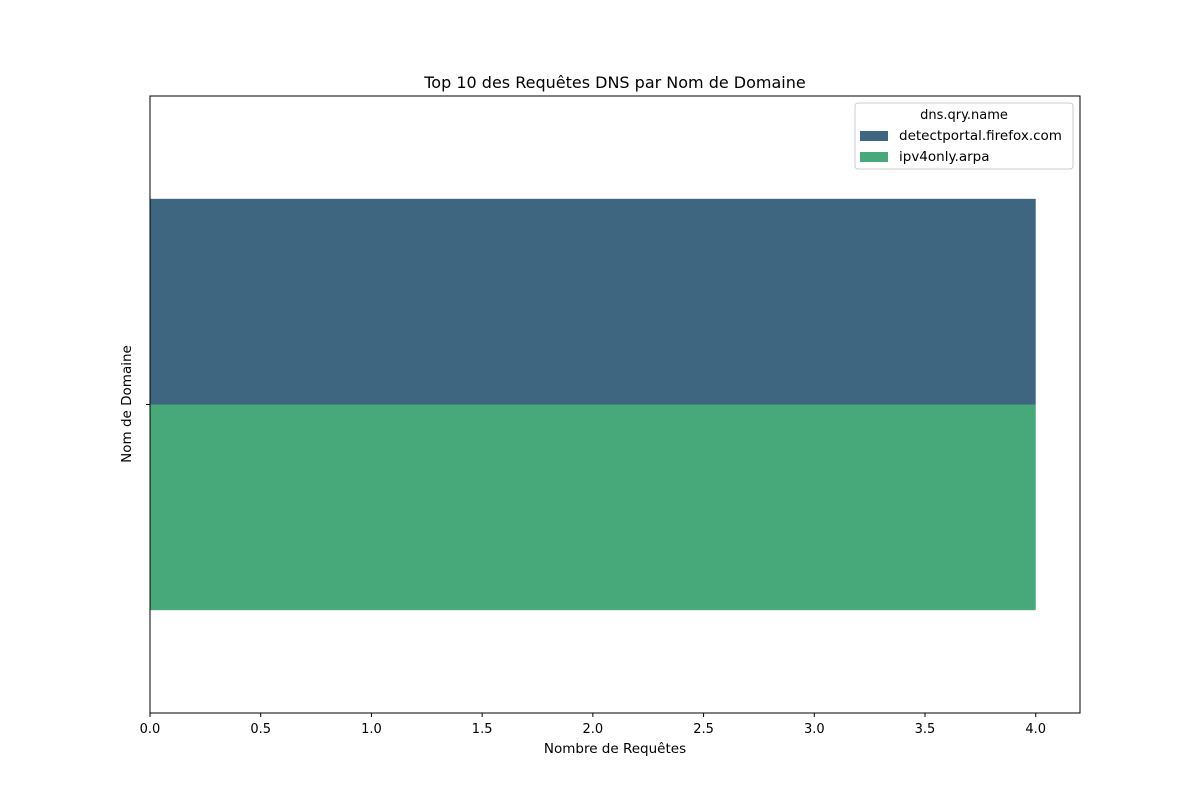 Image resolution: width=1200 pixels, height=800 pixels. I want to click on x-axis-ticks: 0.0 0.5 1.0 1.5 2.0 2.5 3.0 3.5 4.0, so click(593, 725).